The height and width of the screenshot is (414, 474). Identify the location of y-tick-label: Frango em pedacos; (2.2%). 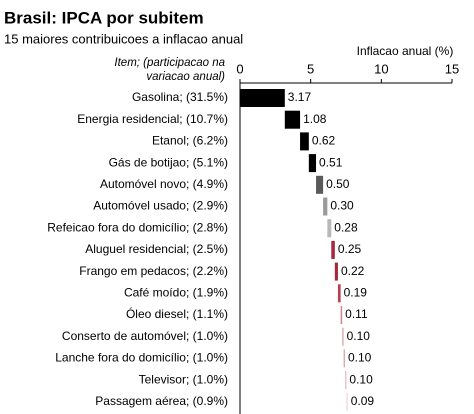
(153, 271).